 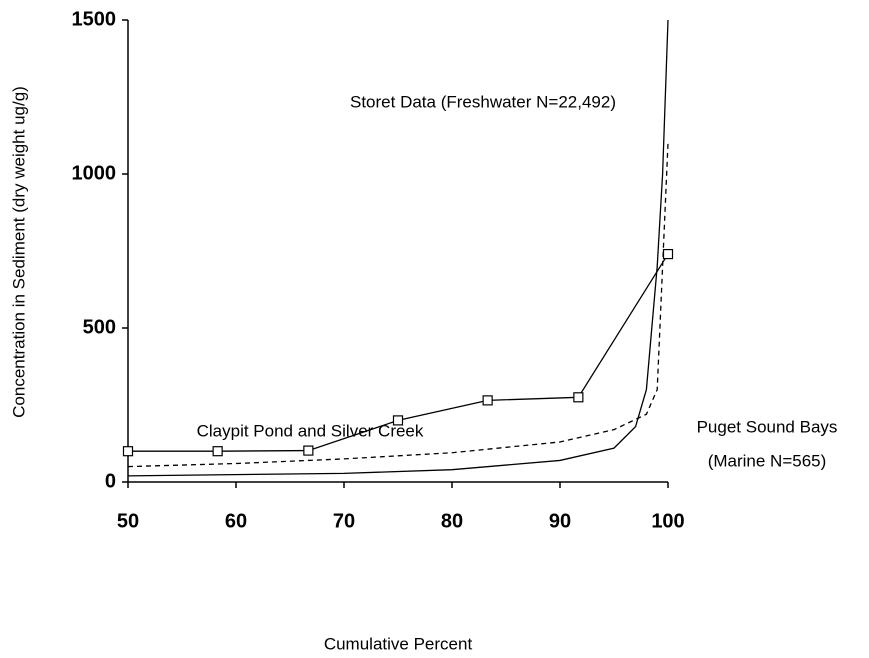 I want to click on x-tick-label: 100, so click(x=667, y=521).